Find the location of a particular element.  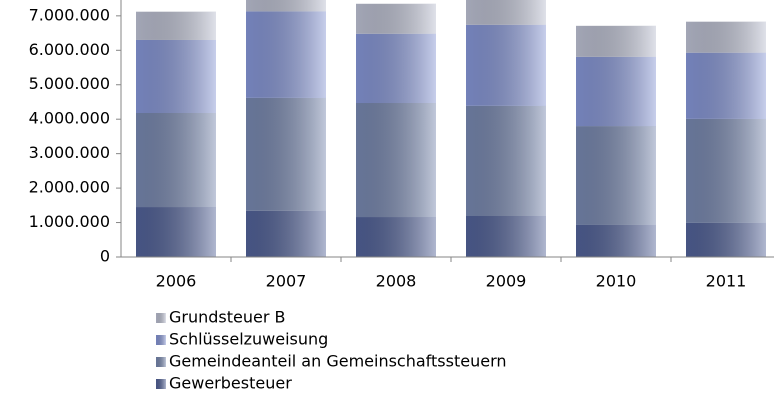

x-tick-label: 2009 is located at coordinates (506, 281).